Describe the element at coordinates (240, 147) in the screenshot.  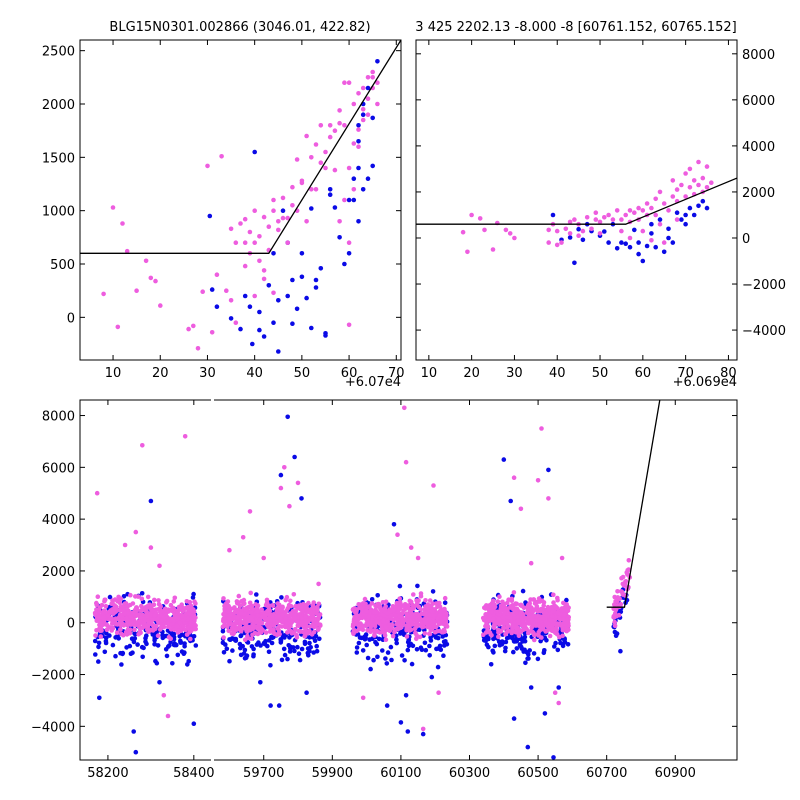
I see `model-line` at that location.